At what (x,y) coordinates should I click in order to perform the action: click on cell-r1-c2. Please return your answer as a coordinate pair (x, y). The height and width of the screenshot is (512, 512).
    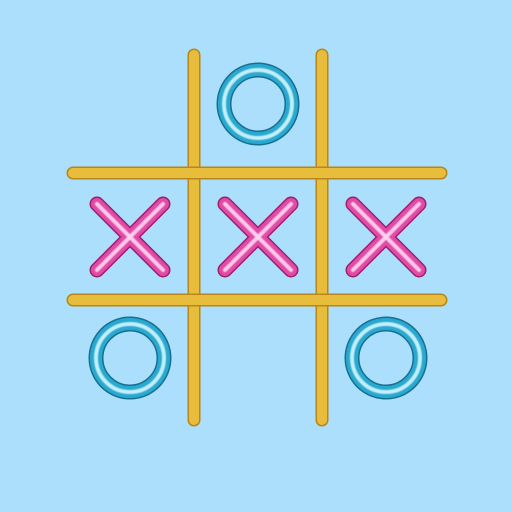
    Looking at the image, I should click on (258, 104).